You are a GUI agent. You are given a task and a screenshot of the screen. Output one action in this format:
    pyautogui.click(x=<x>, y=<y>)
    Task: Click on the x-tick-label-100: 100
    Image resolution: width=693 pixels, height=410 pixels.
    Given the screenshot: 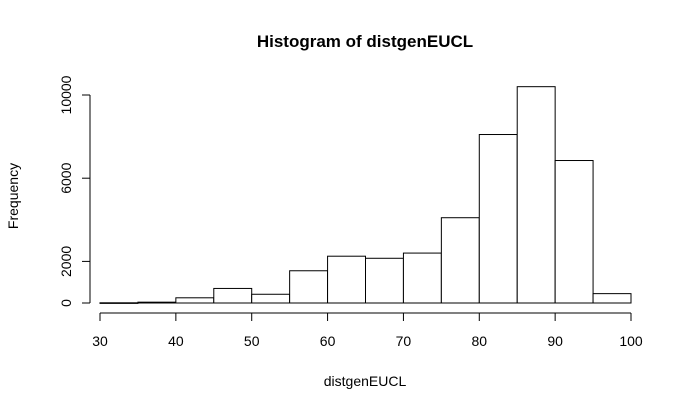 What is the action you would take?
    pyautogui.click(x=631, y=341)
    